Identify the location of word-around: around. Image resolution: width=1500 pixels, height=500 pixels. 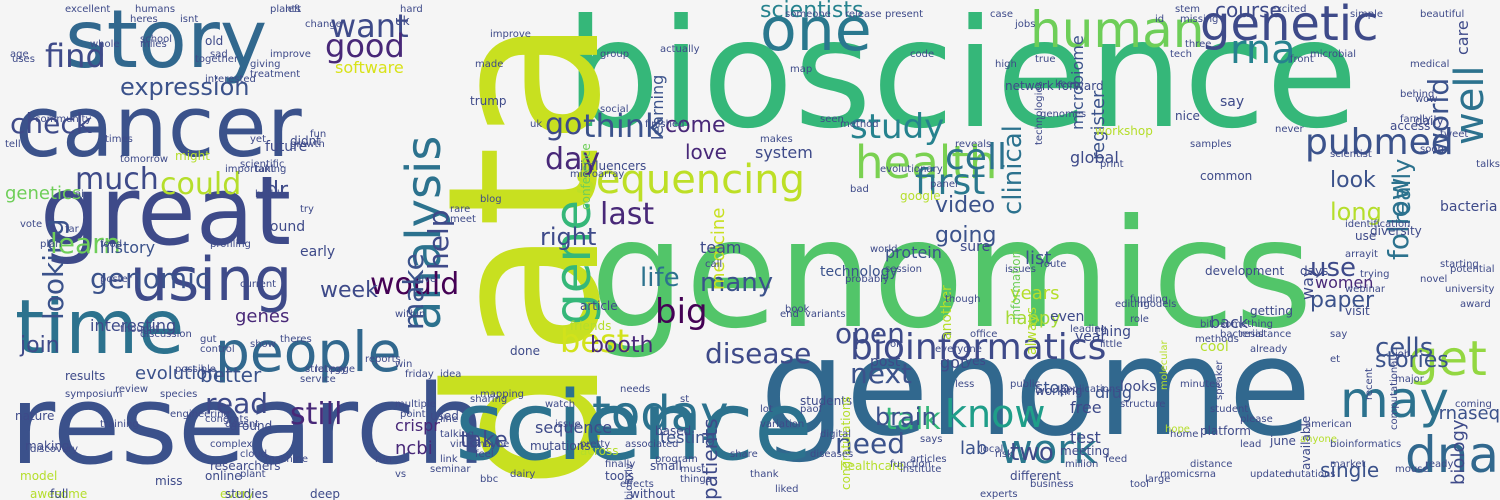
(251, 426).